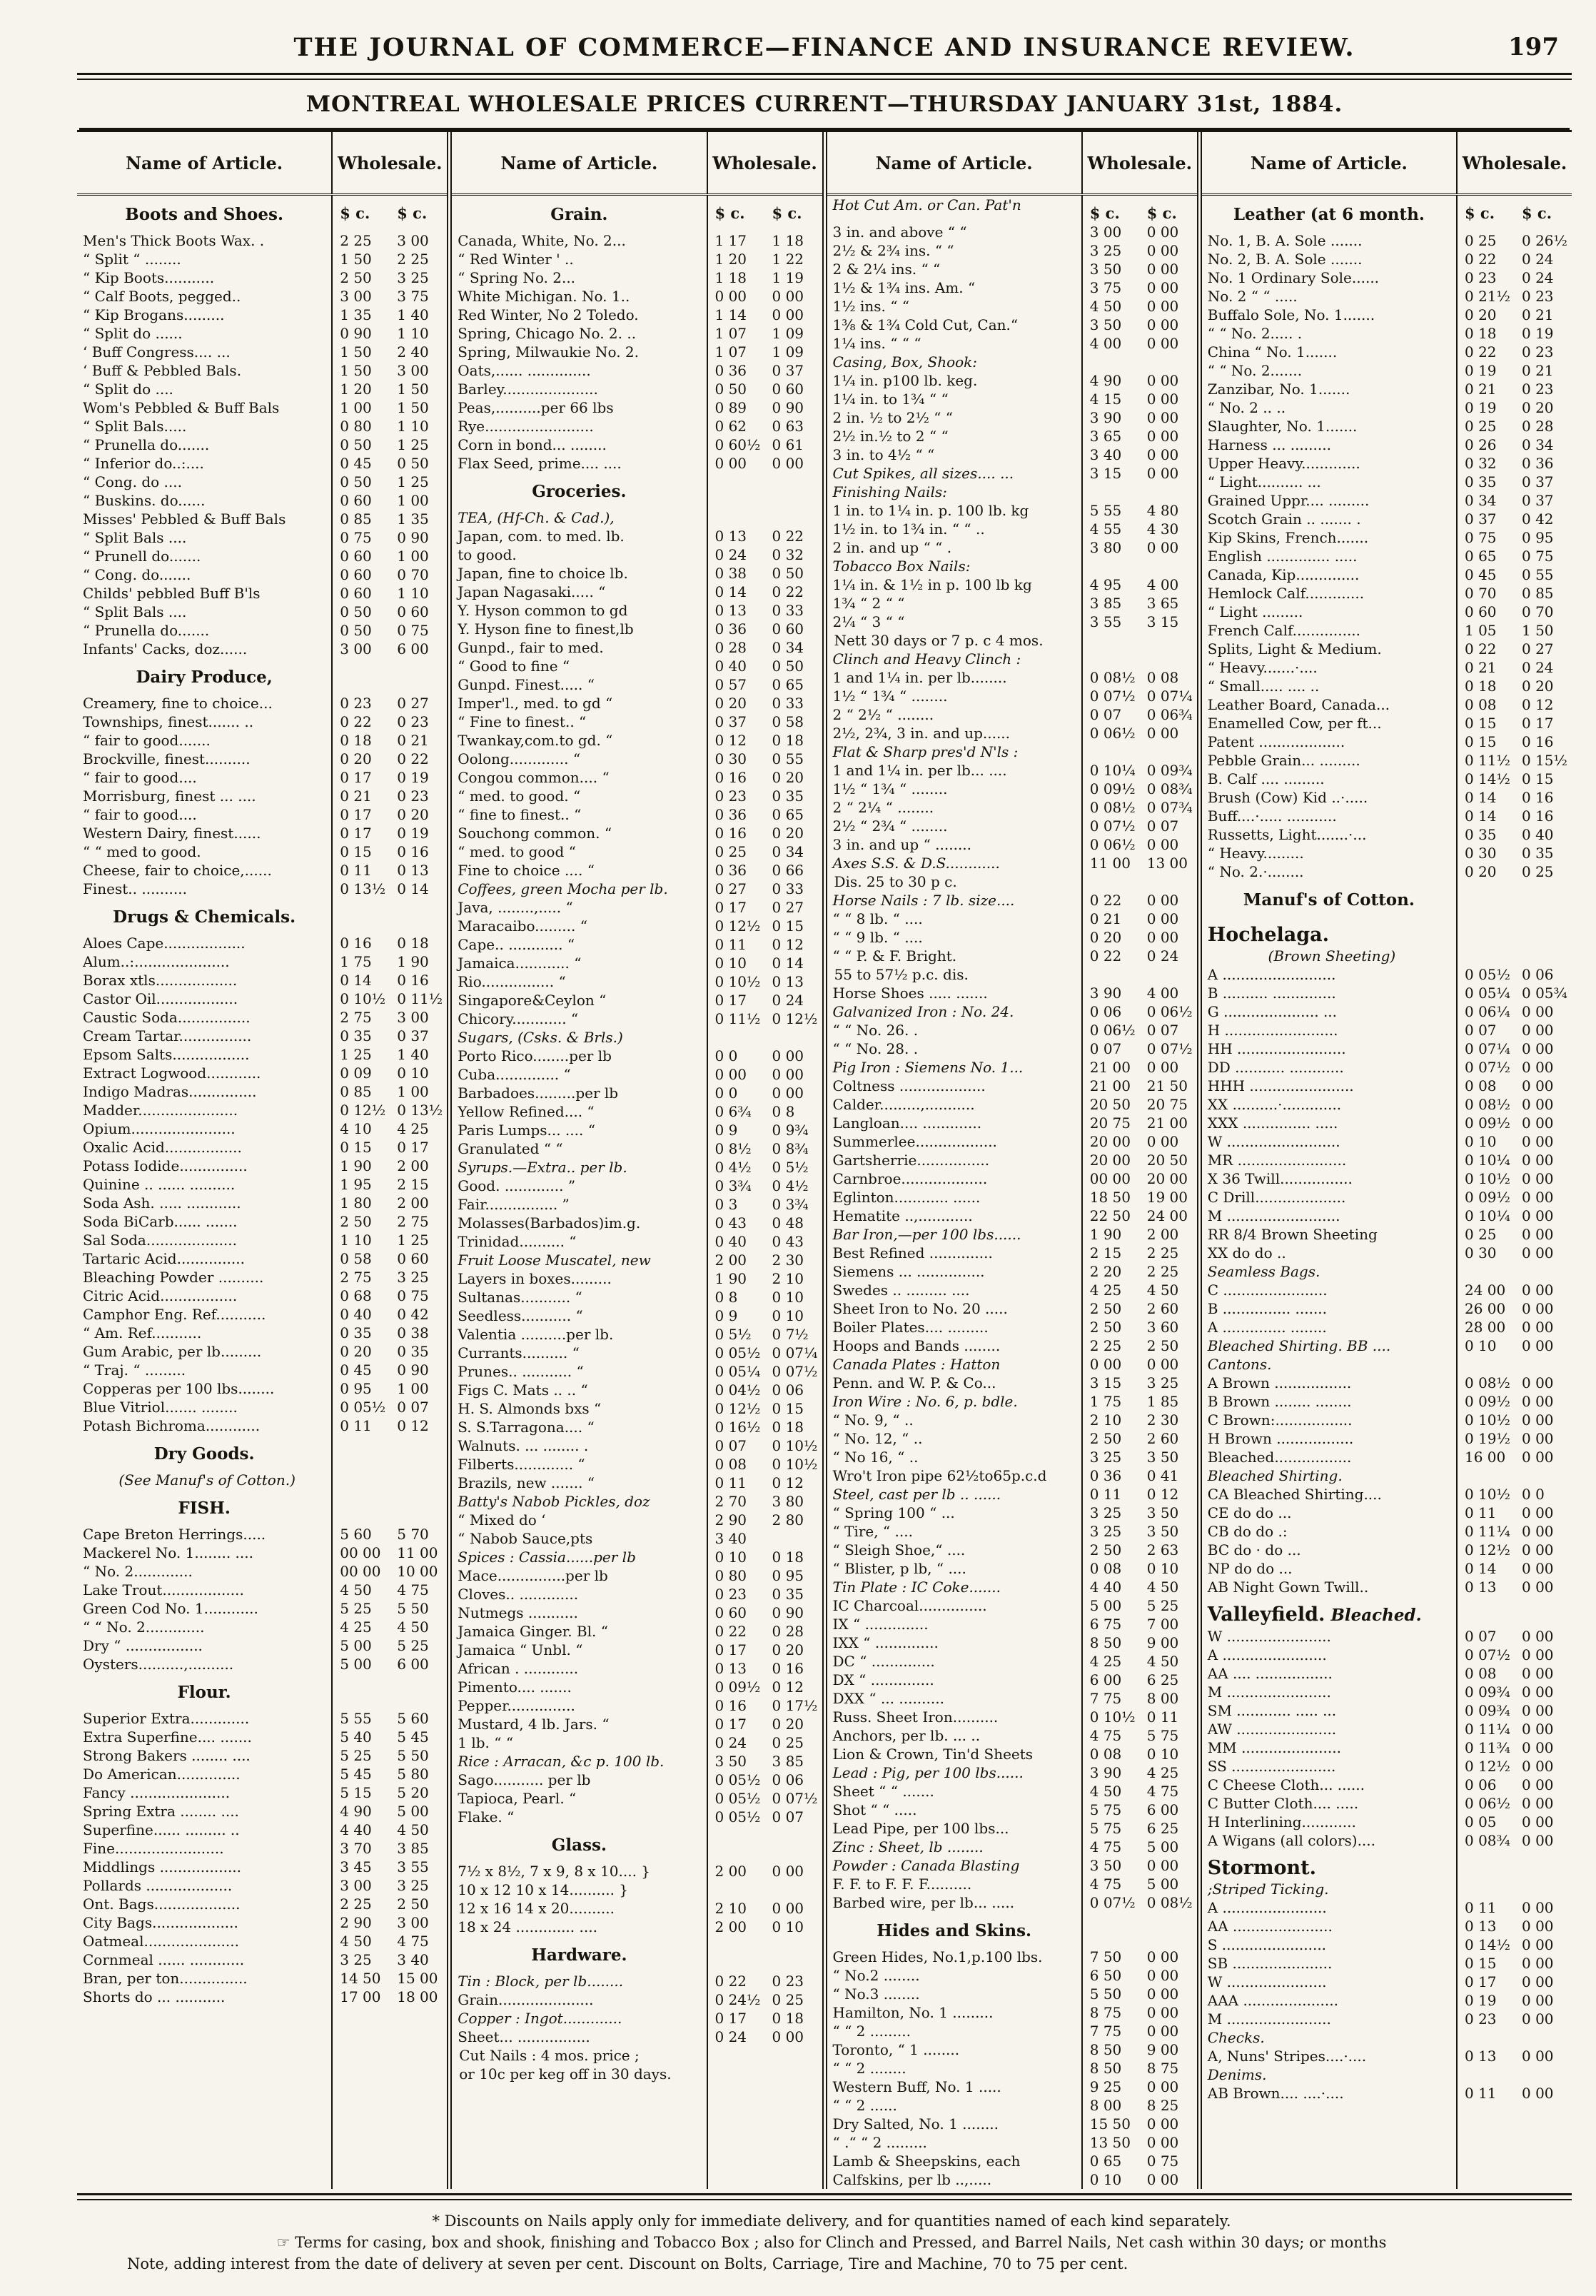 The height and width of the screenshot is (2296, 1596). What do you see at coordinates (1538, 723) in the screenshot?
I see `price-high: 0 17` at bounding box center [1538, 723].